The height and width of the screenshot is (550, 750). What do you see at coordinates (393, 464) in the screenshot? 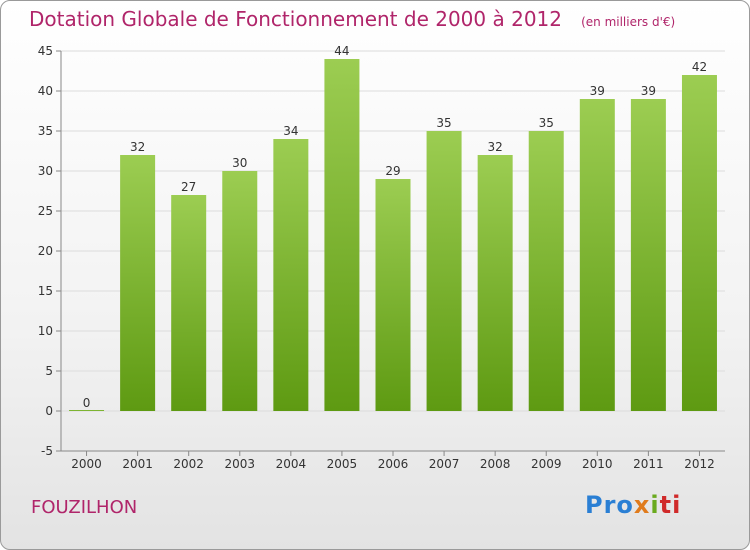
I see `x-tick-label: 2006` at bounding box center [393, 464].